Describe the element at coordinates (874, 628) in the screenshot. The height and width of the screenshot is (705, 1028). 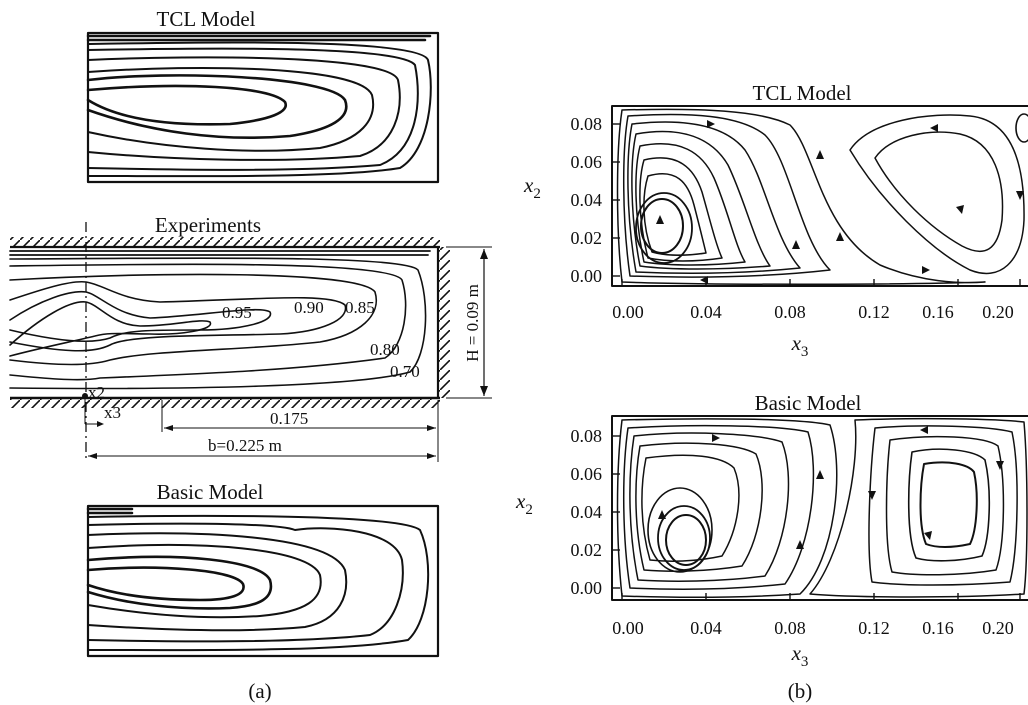
I see `x-tick: 0.12` at that location.